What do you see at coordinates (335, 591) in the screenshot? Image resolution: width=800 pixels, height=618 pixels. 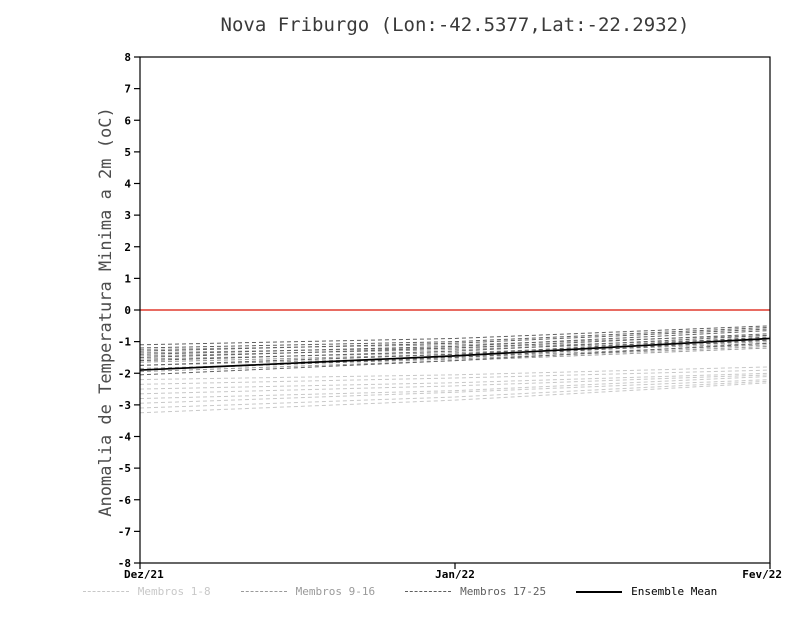 I see `legend-label: Membros 9-16` at bounding box center [335, 591].